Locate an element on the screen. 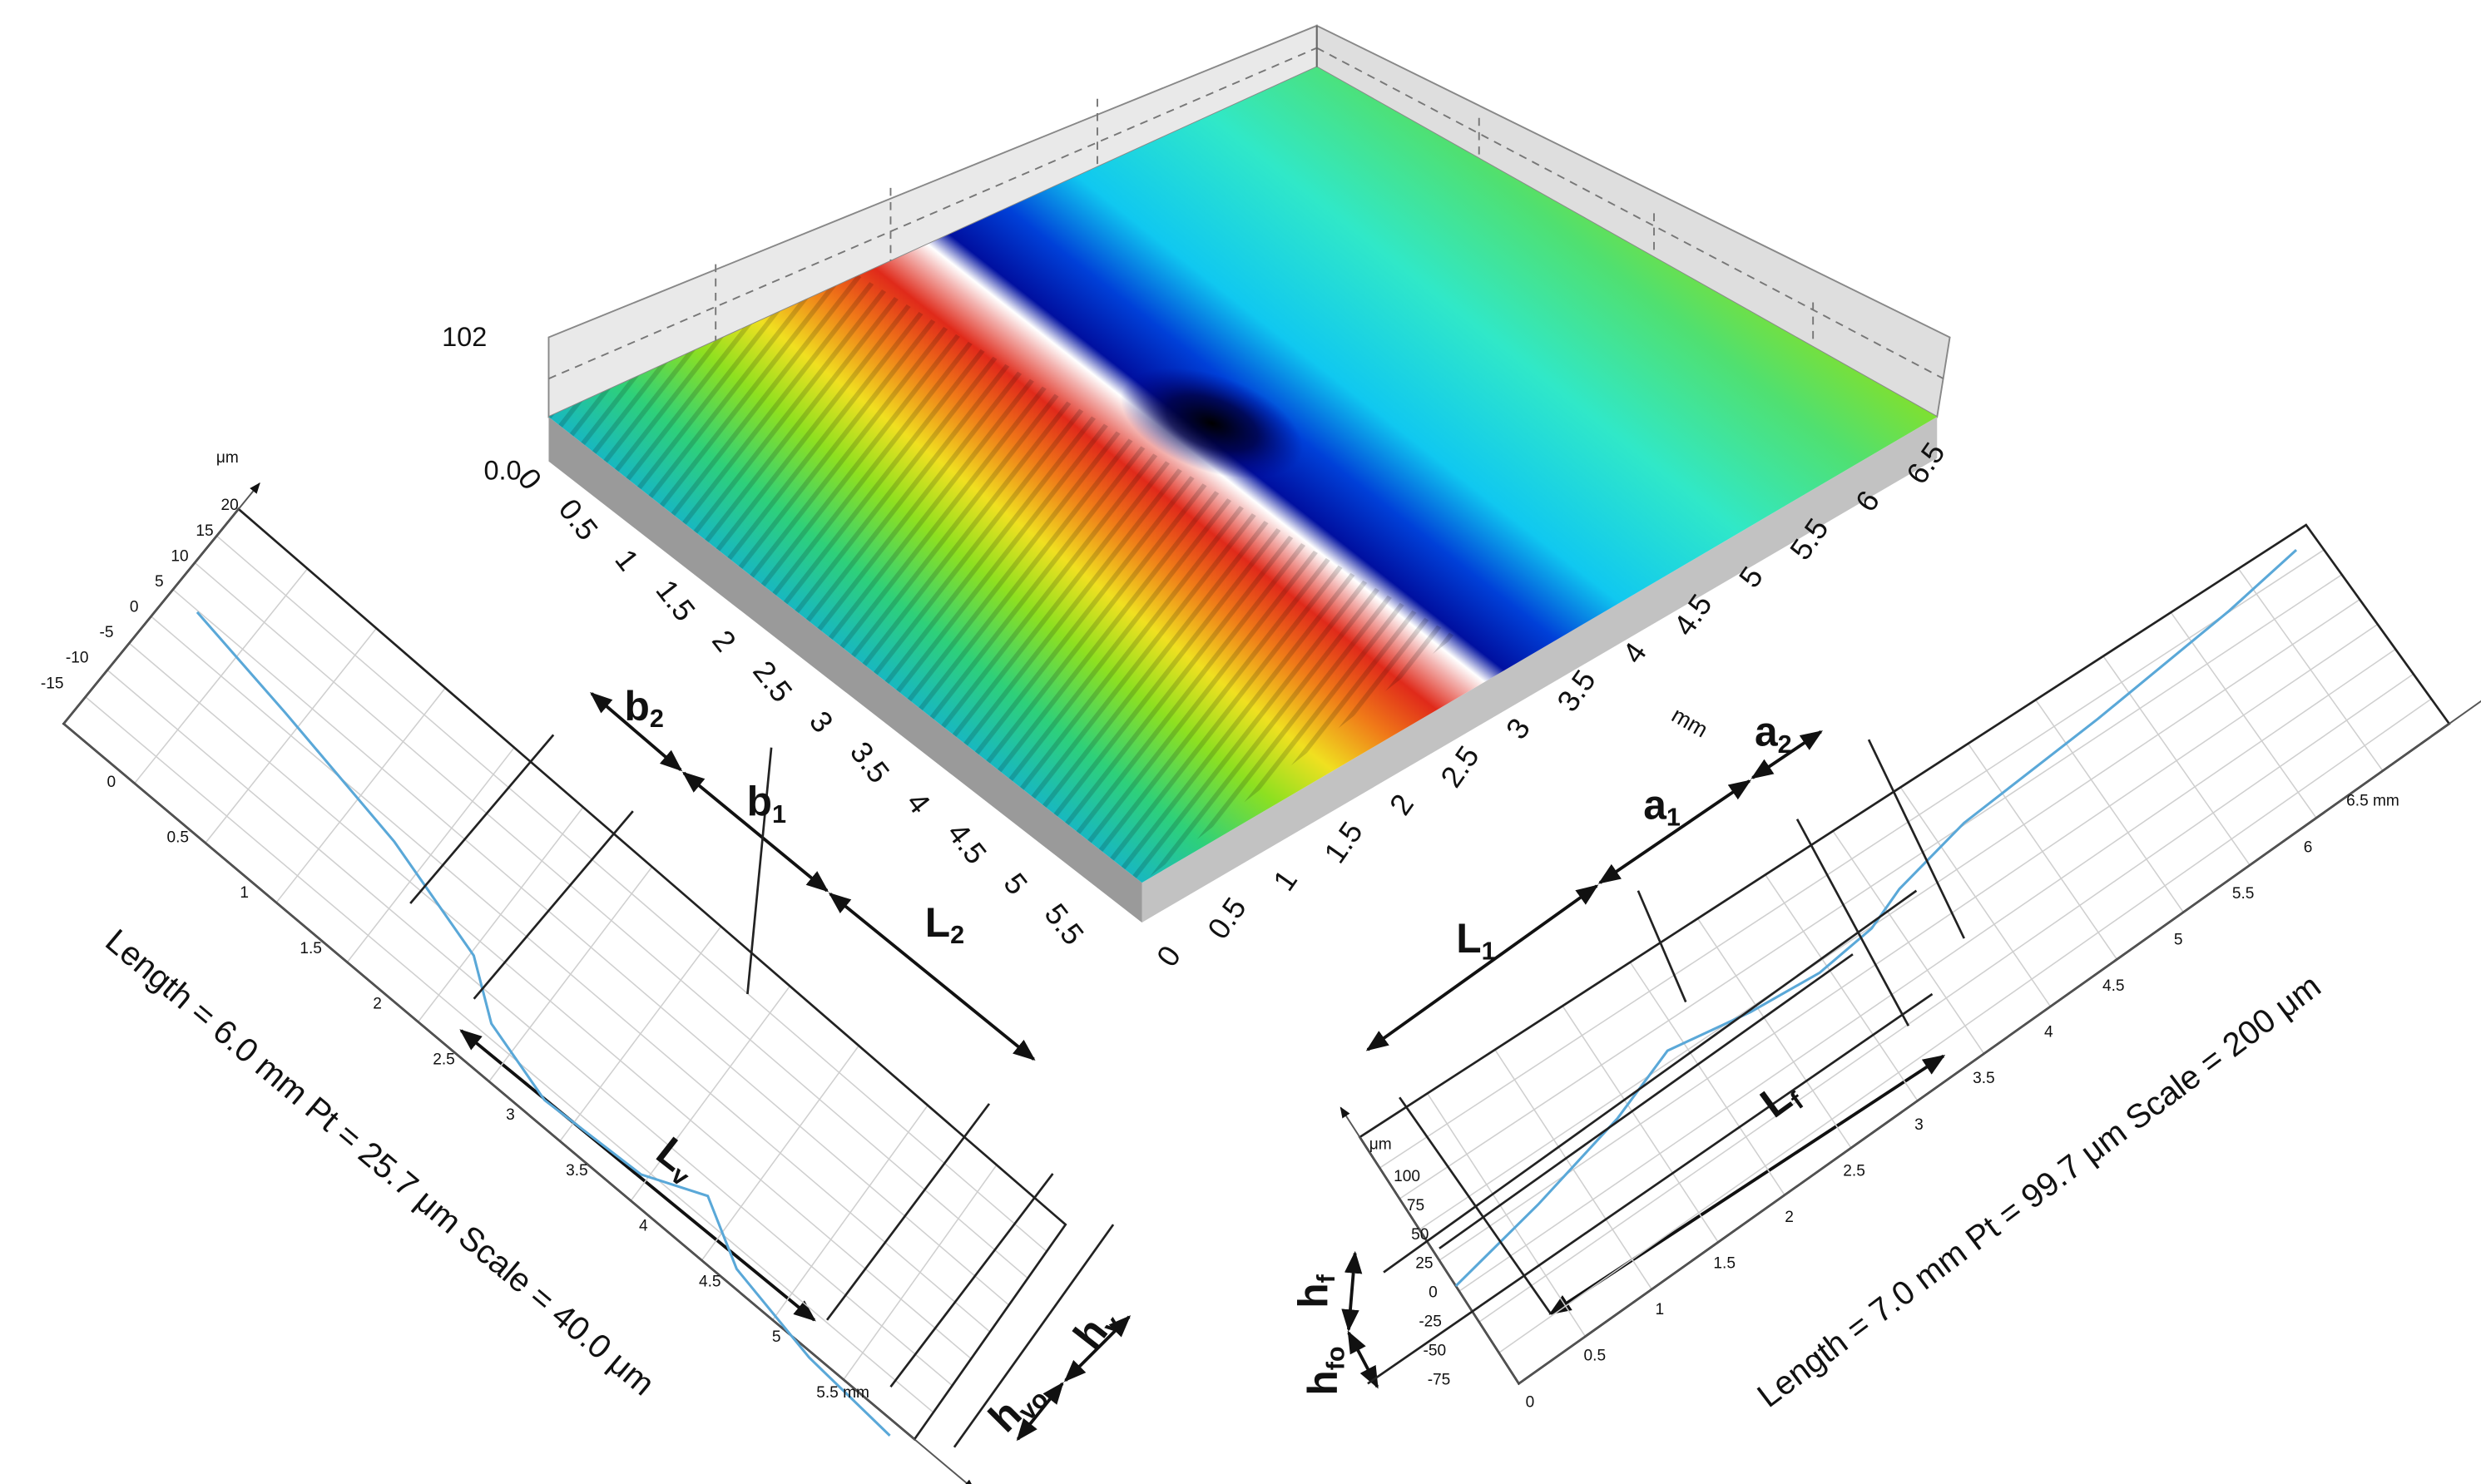  y-tick-label: 1 is located at coordinates (1285, 880).